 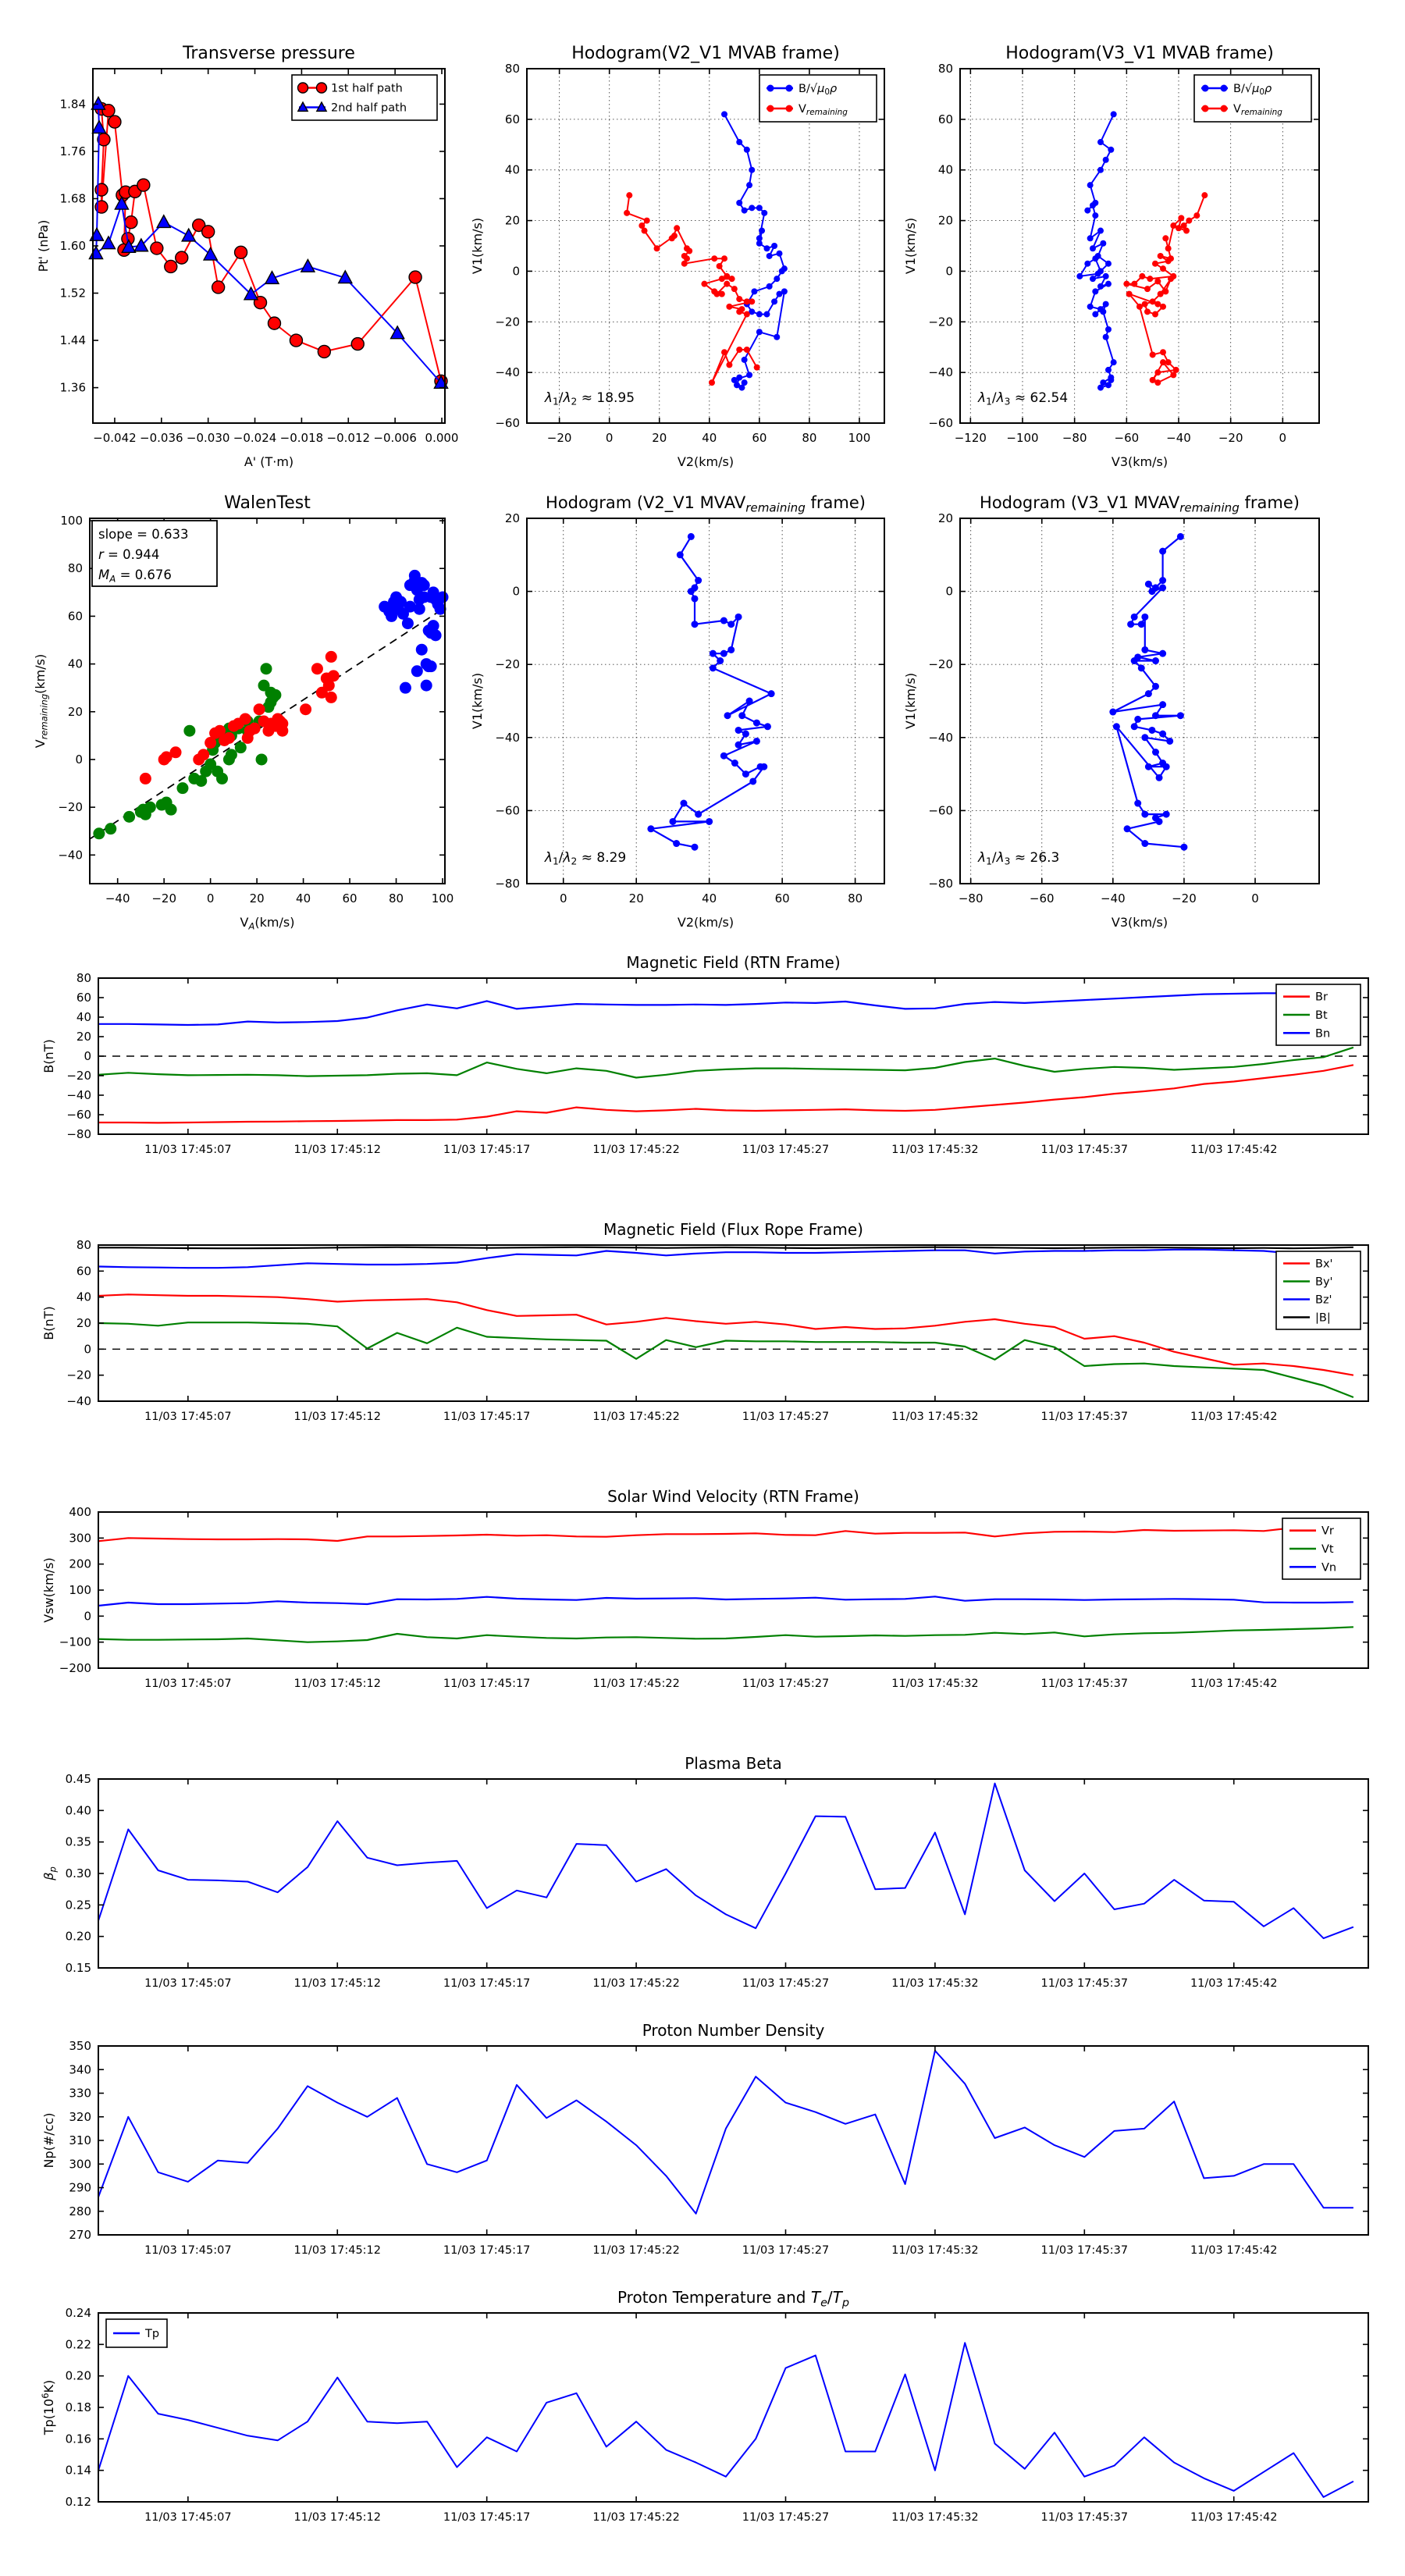 What do you see at coordinates (564, 899) in the screenshot?
I see `x-tick-label: 0` at bounding box center [564, 899].